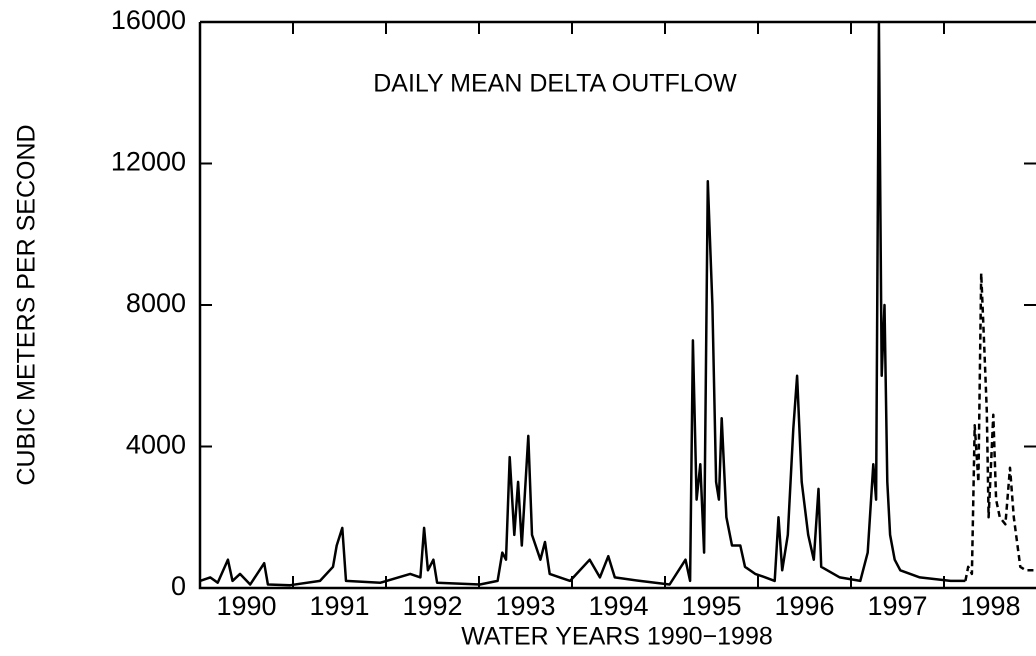 This screenshot has height=656, width=1036. Describe the element at coordinates (1000, 426) in the screenshot. I see `flow-line` at that location.